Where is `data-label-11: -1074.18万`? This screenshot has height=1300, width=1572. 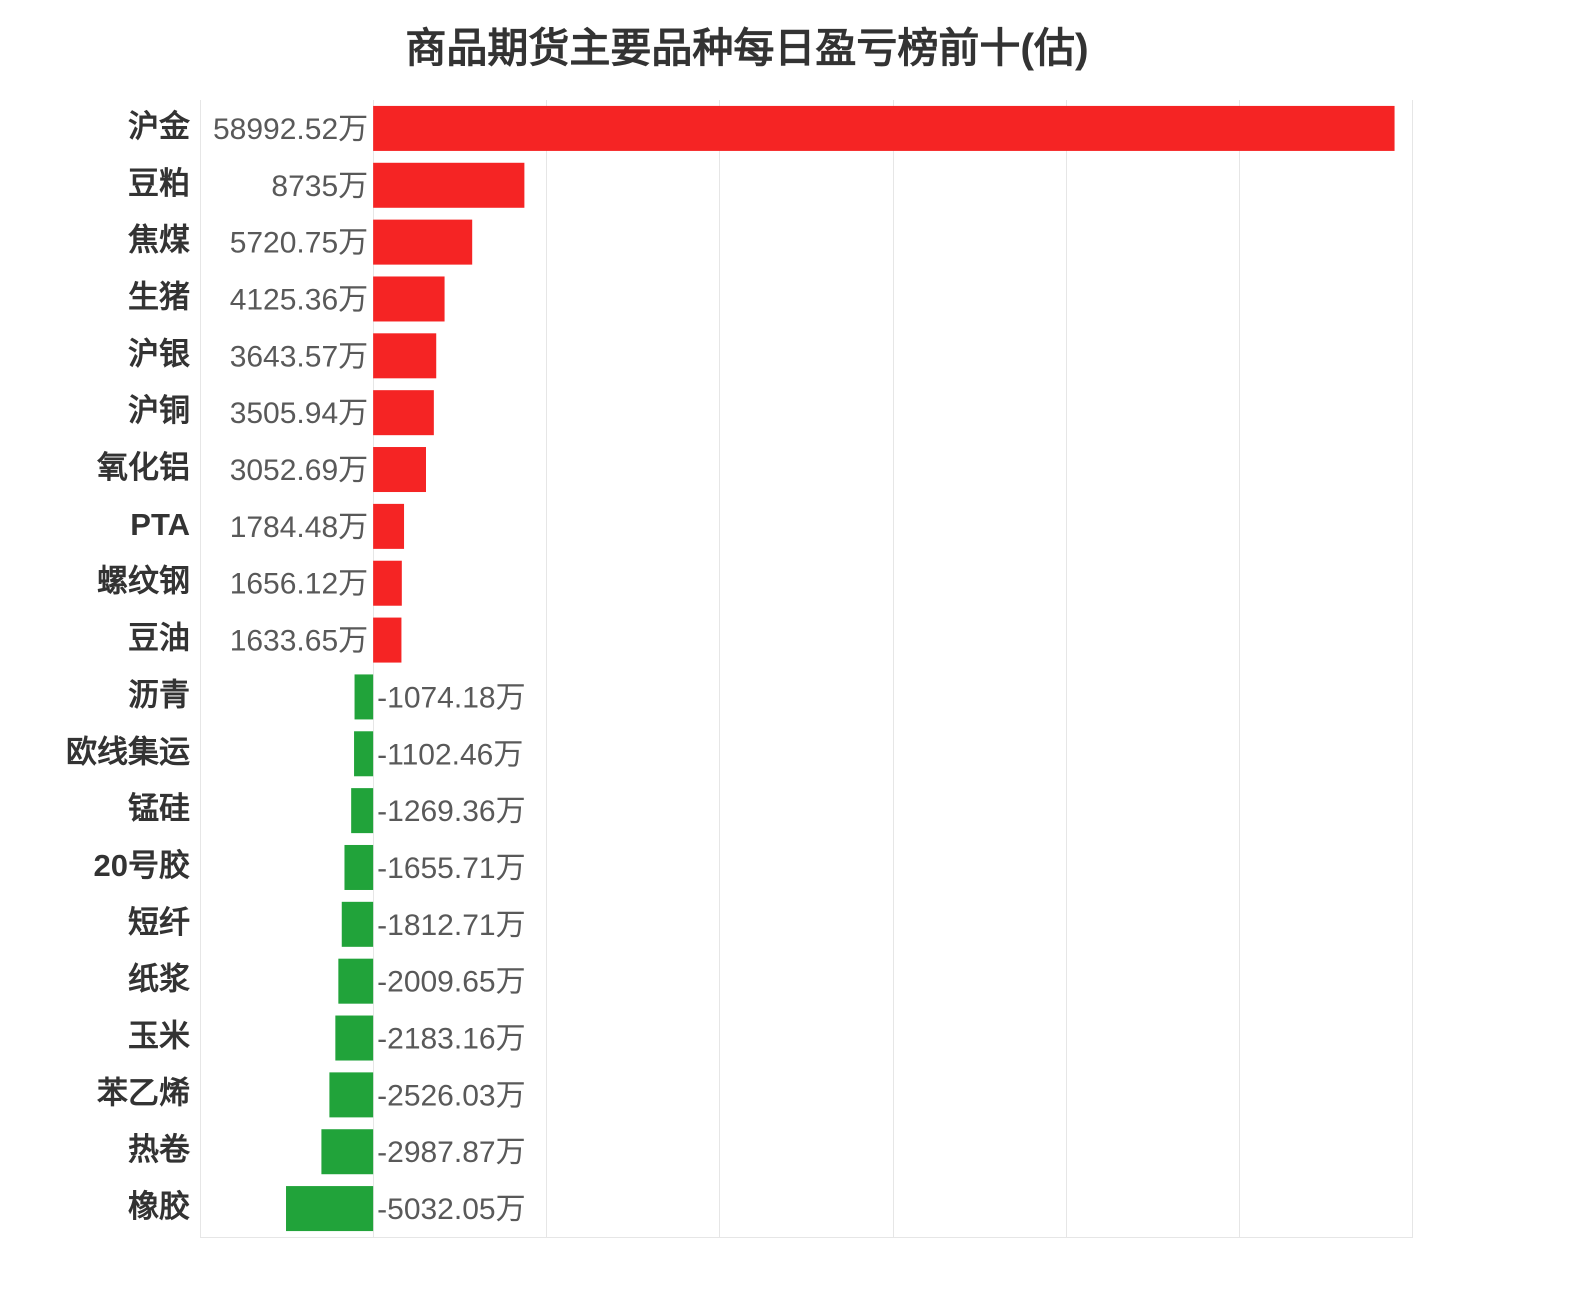
data-label-11: -1074.18万 is located at coordinates (451, 697).